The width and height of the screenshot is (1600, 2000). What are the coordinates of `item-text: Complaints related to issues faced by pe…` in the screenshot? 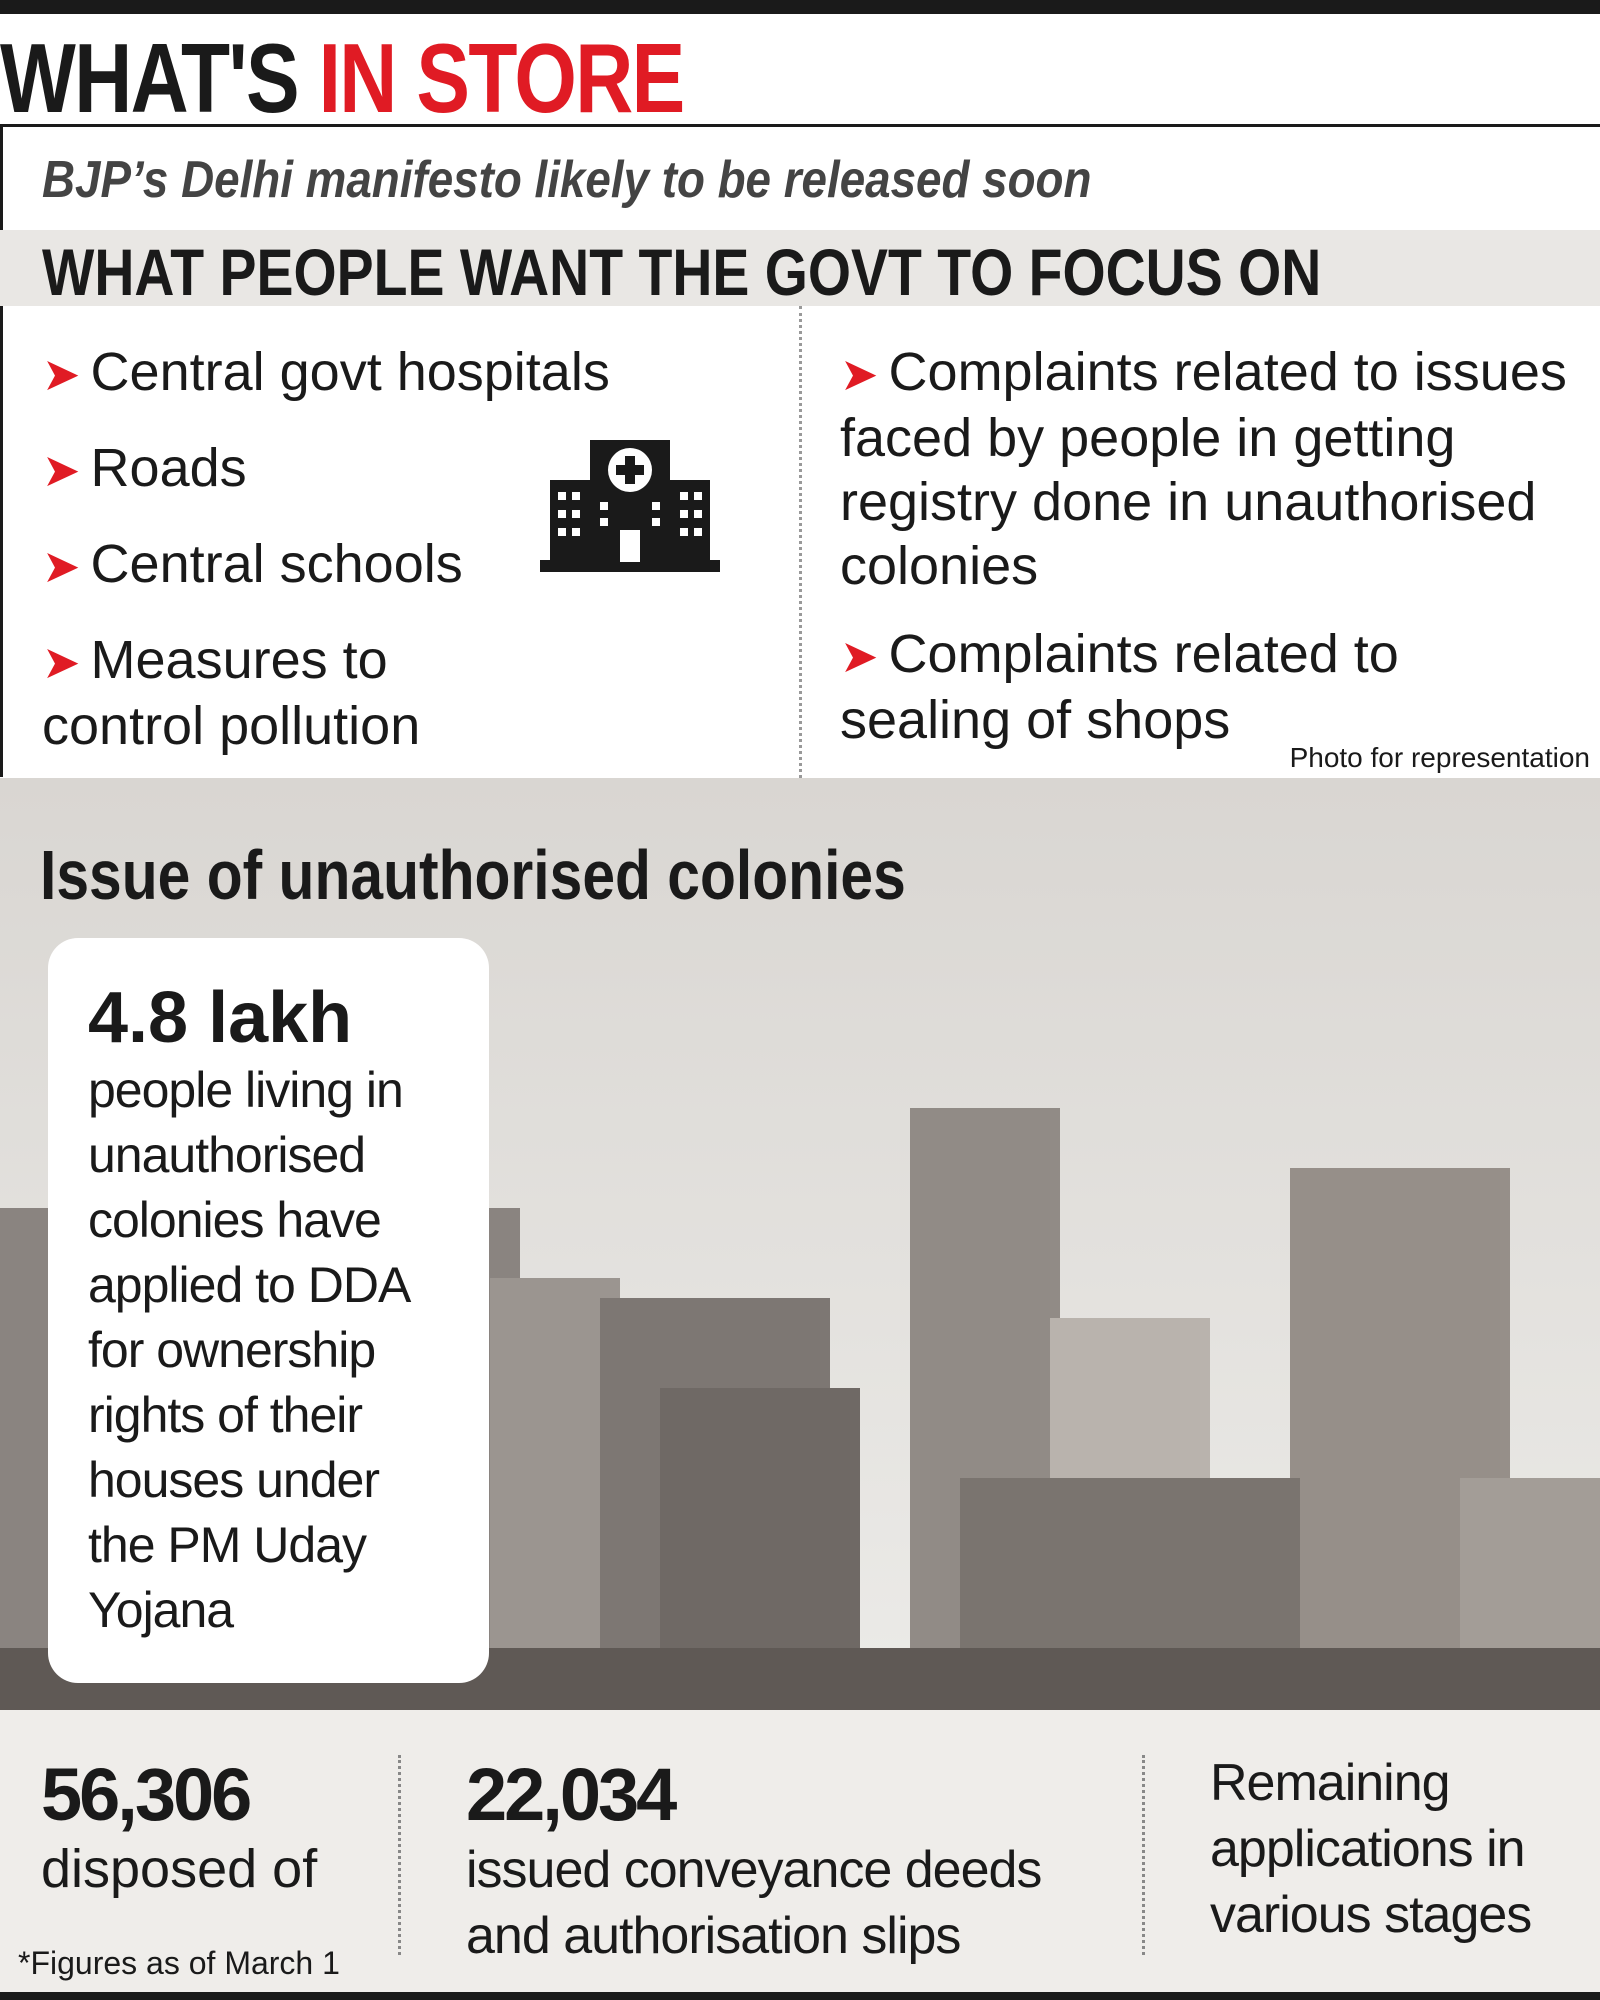 It's located at (1203, 469).